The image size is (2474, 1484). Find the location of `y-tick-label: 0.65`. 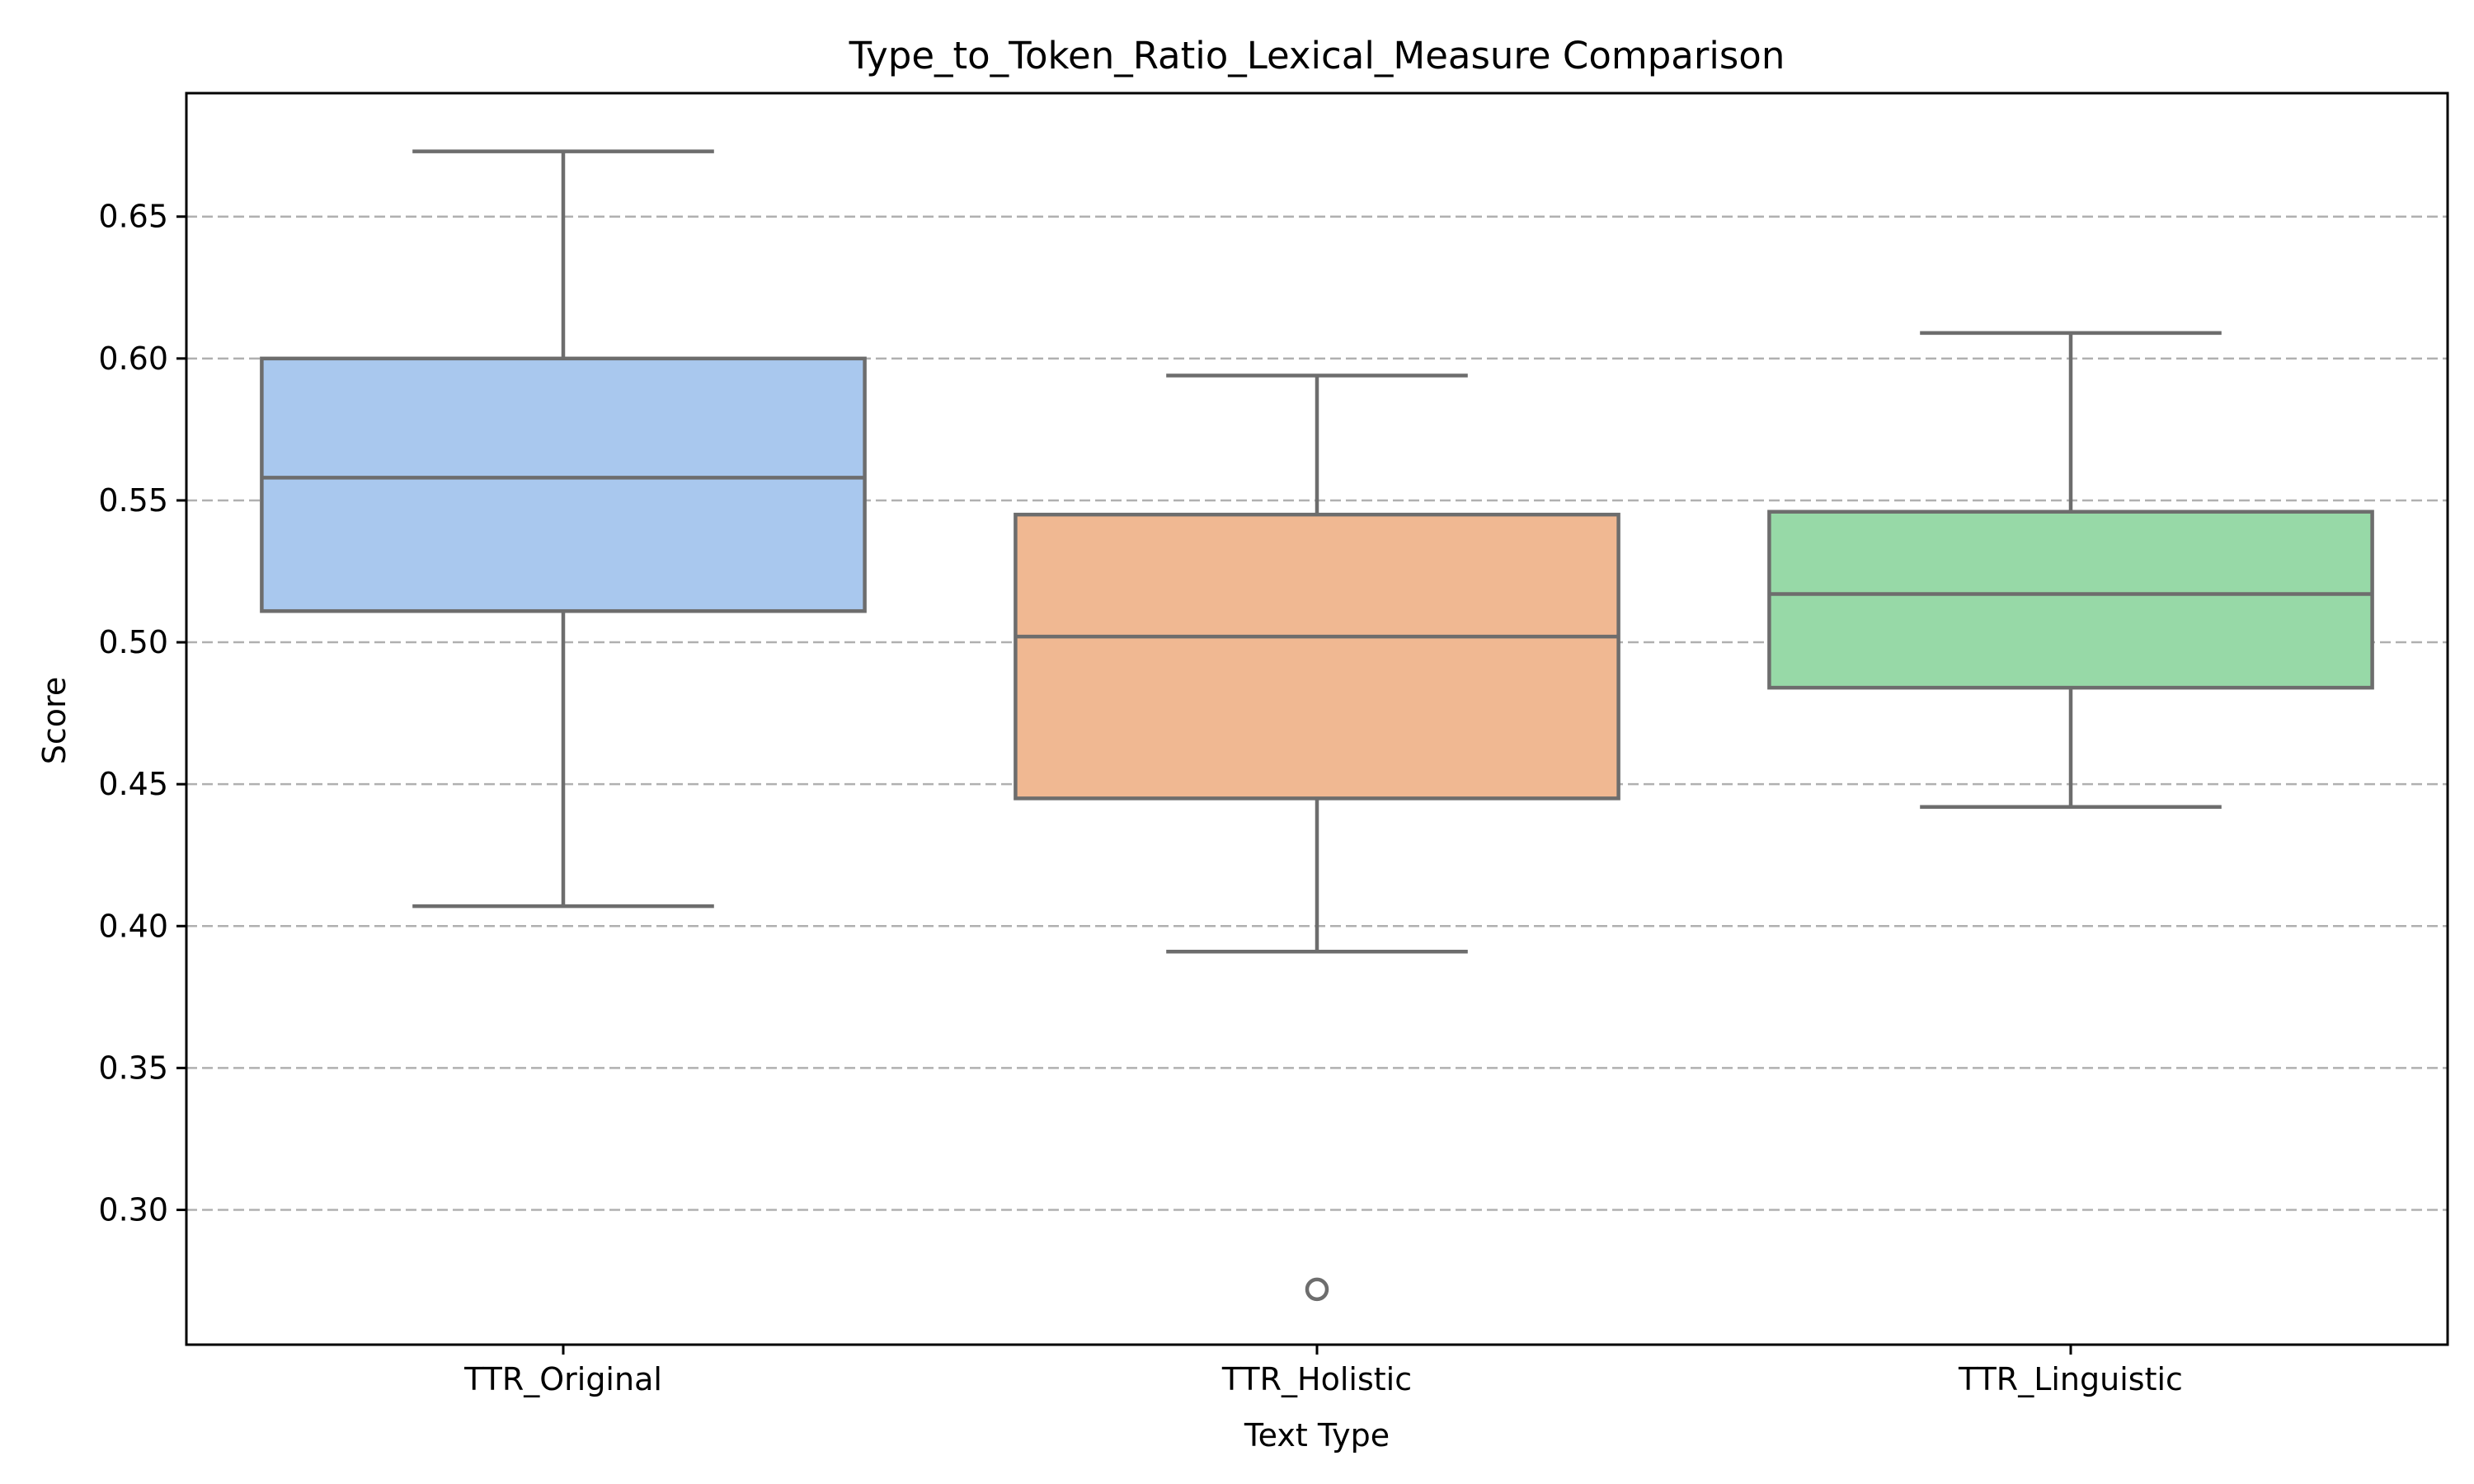

y-tick-label: 0.65 is located at coordinates (133, 217).